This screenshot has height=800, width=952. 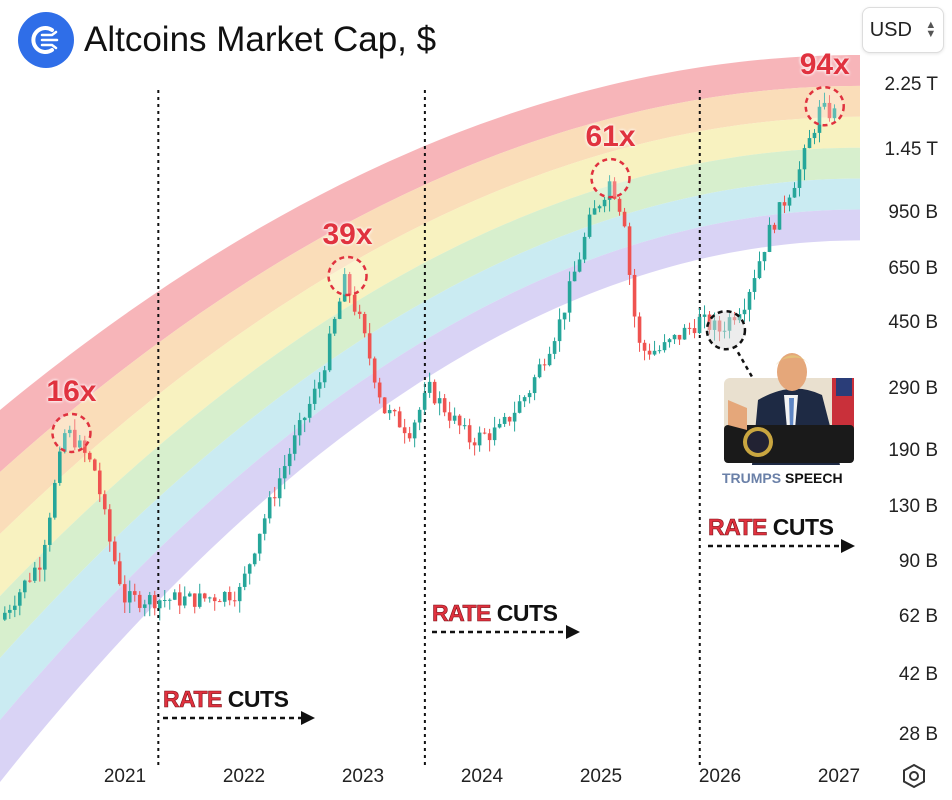 I want to click on currency-select: USD ▲ ▼, so click(x=903, y=30).